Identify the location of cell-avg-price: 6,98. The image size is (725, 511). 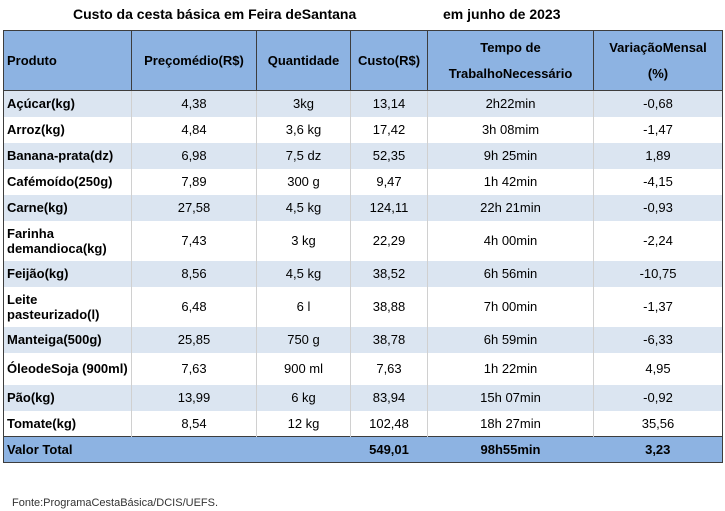
(194, 155).